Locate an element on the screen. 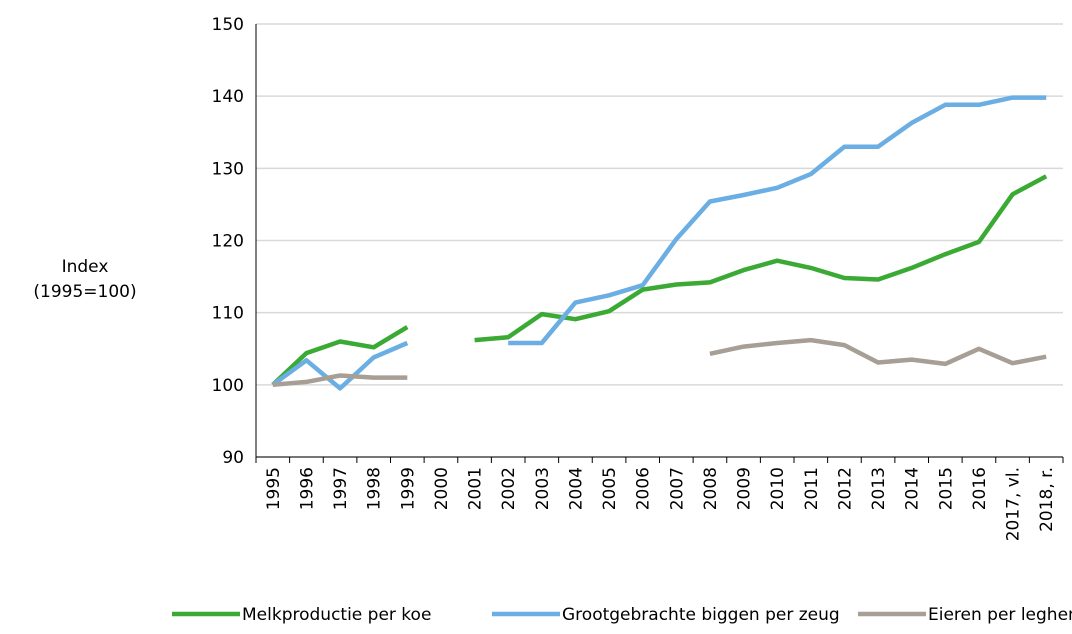  x-tick-label: 2011 is located at coordinates (812, 488).